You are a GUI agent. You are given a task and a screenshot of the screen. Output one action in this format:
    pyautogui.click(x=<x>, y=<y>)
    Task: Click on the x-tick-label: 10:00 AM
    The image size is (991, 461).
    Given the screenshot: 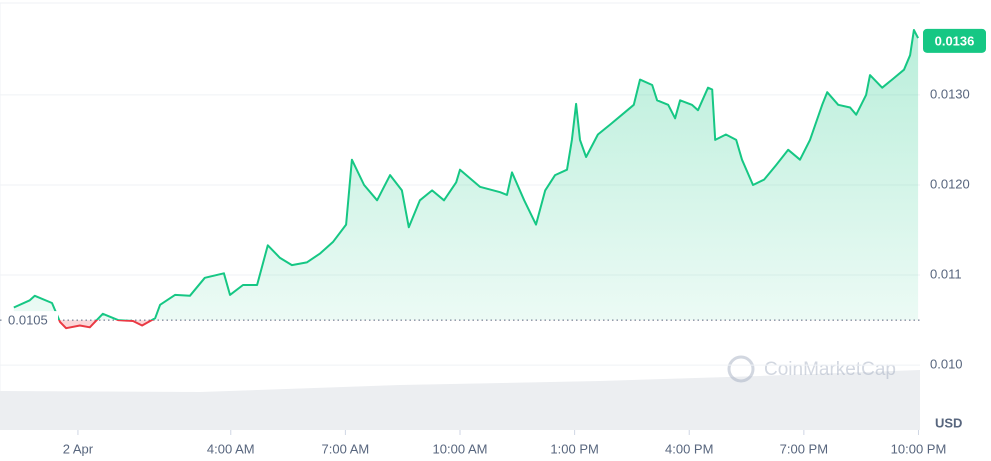 What is the action you would take?
    pyautogui.click(x=460, y=448)
    